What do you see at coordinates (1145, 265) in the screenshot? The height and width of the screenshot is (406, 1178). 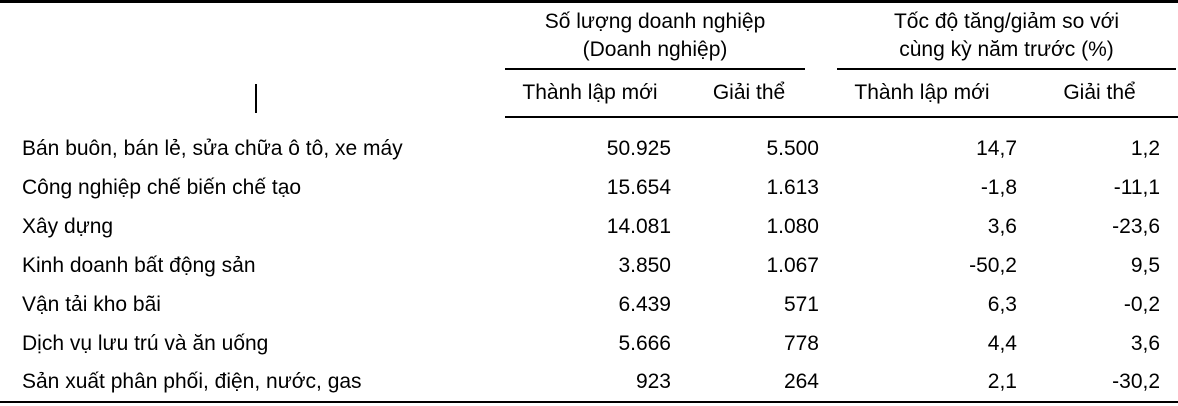 I see `cell-dissolved-growth: 9,5` at bounding box center [1145, 265].